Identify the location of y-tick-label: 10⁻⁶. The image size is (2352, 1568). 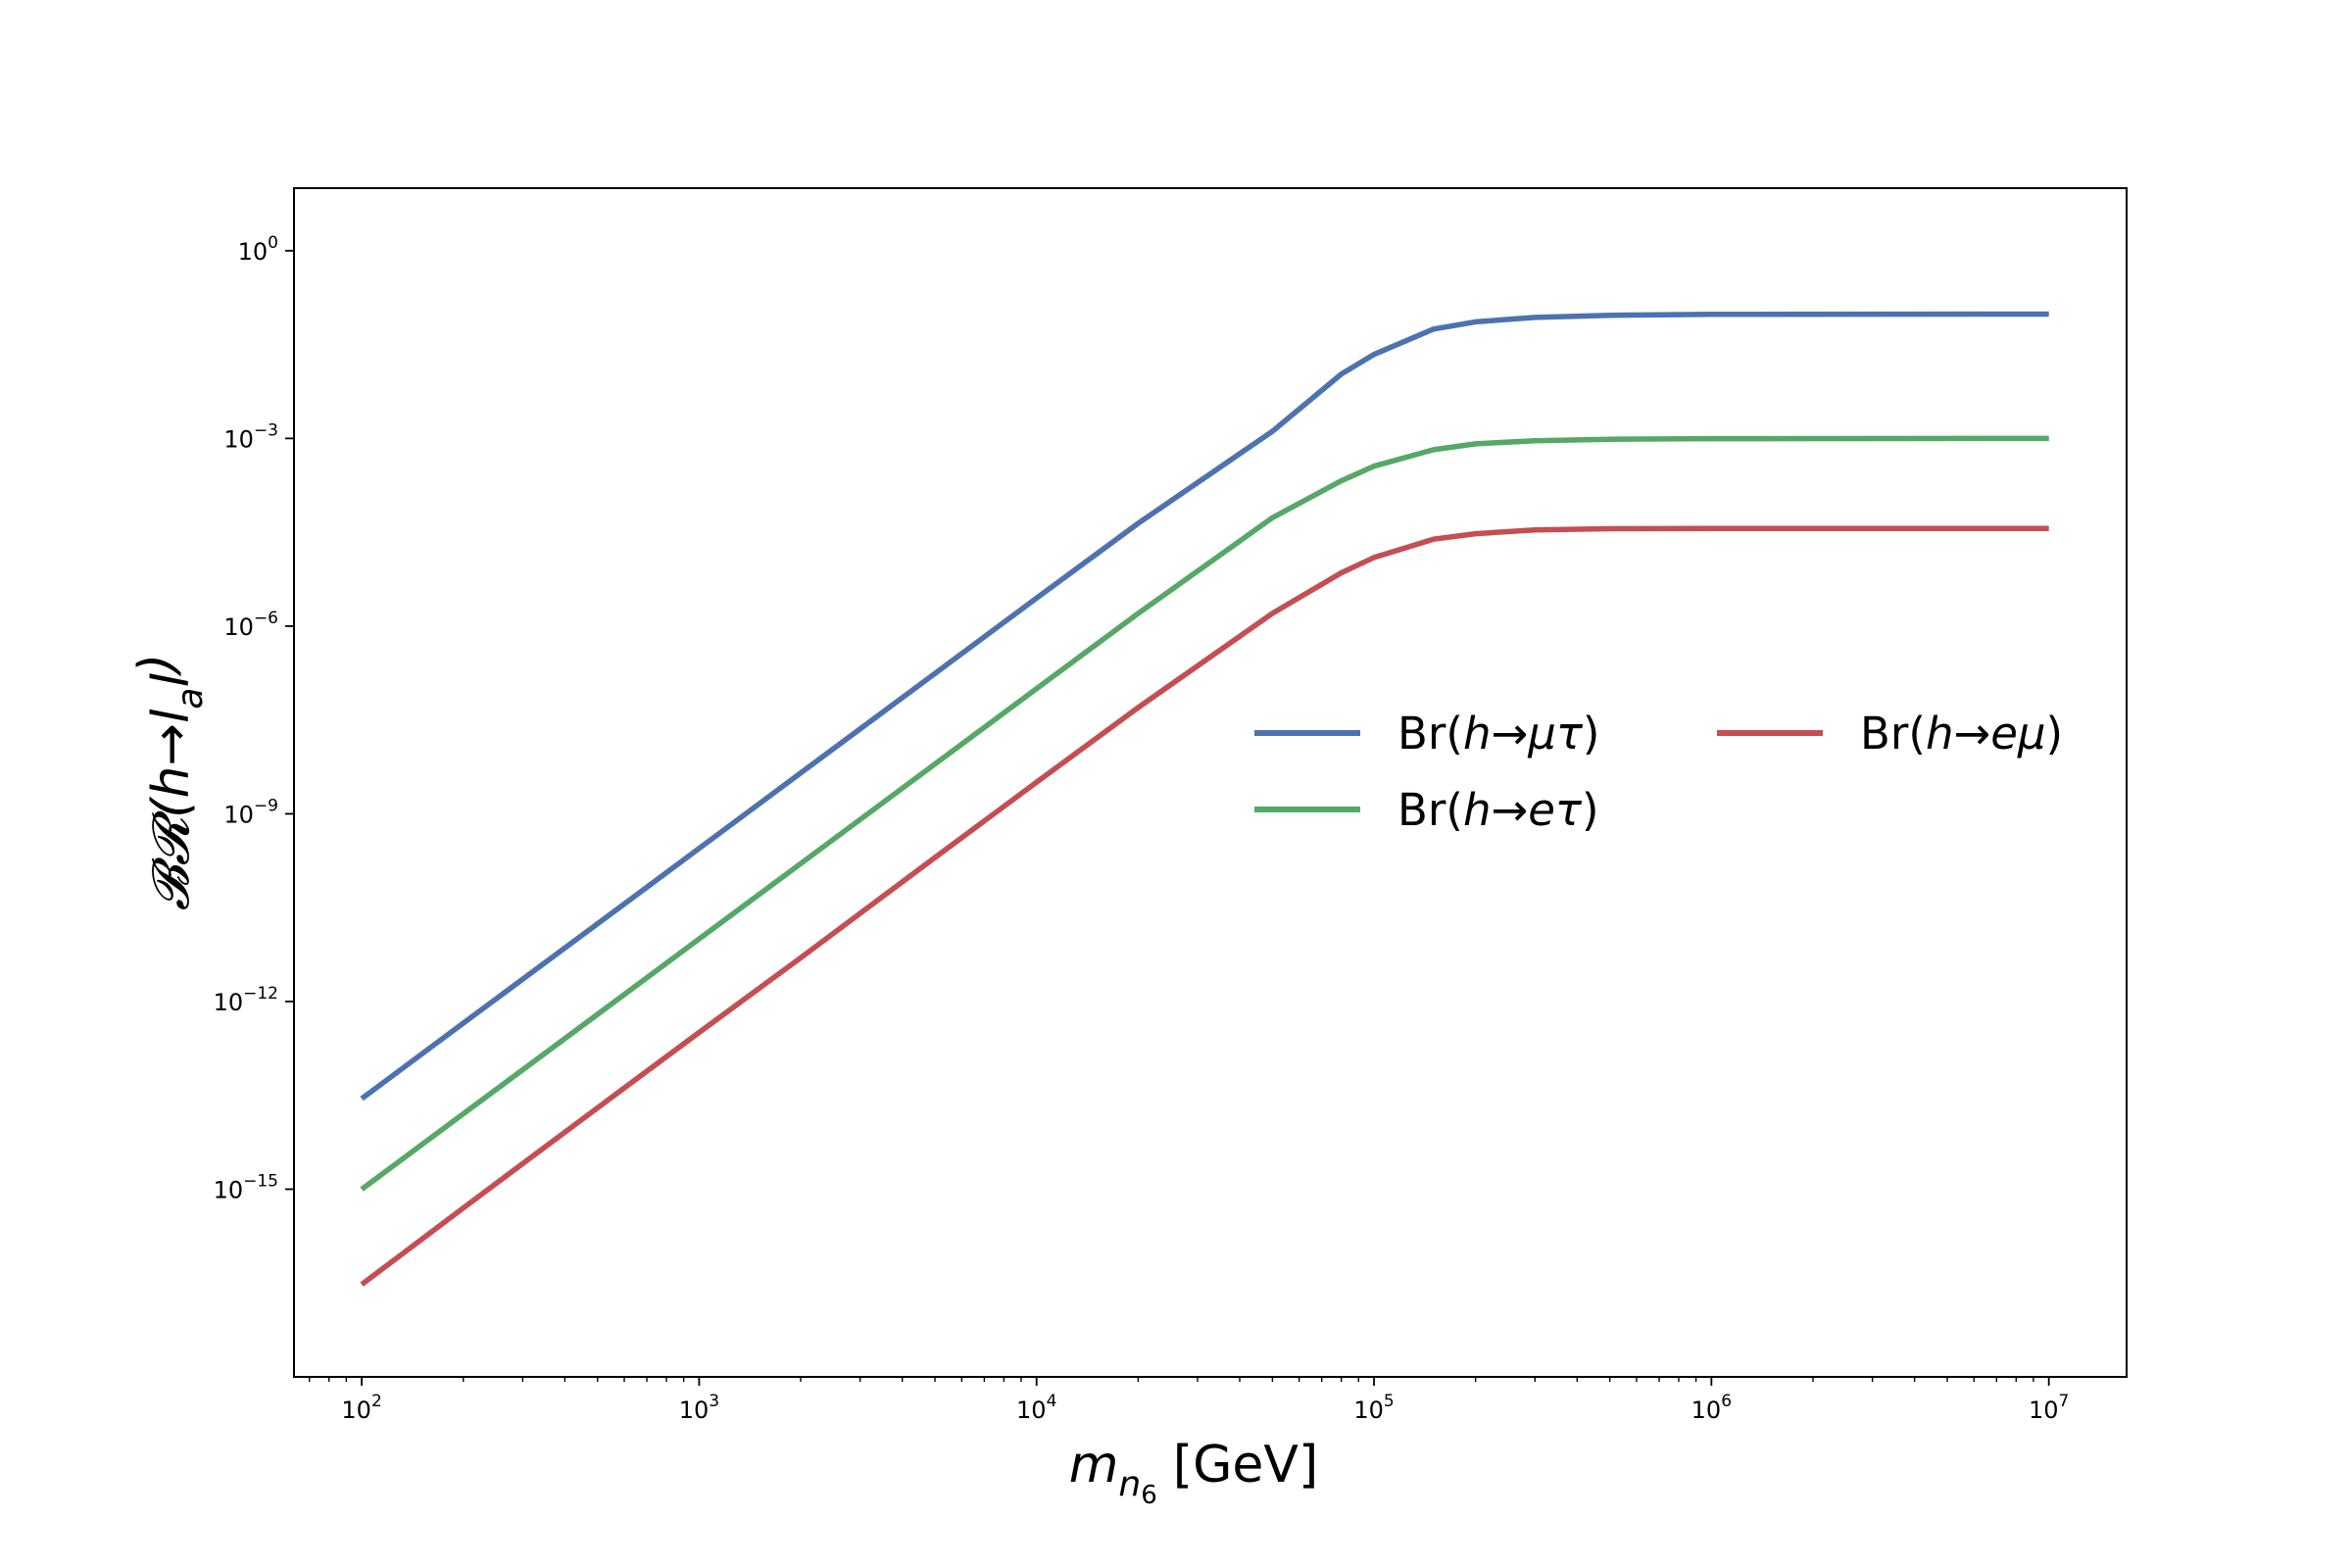
(250, 625).